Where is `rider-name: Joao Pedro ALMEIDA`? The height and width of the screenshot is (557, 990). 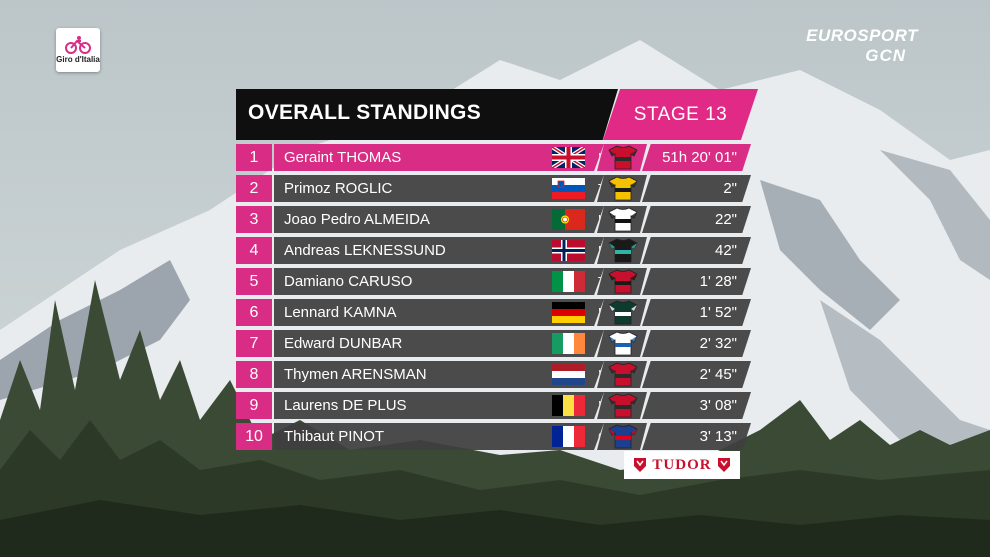
rider-name: Joao Pedro ALMEIDA is located at coordinates (357, 219).